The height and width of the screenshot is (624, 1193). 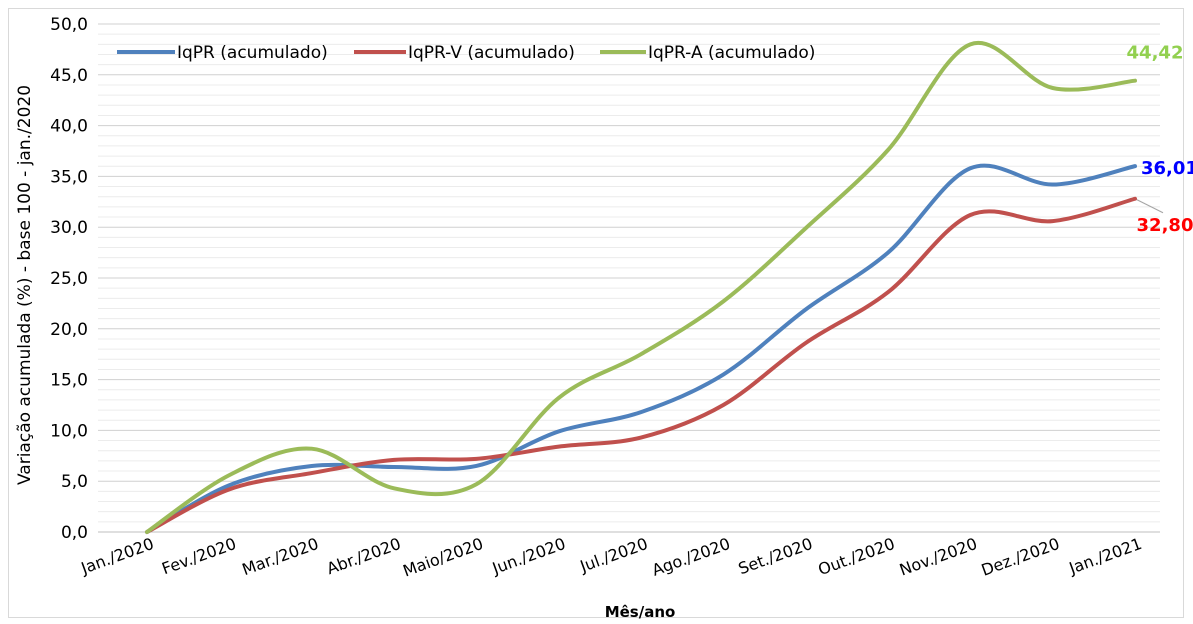 What do you see at coordinates (938, 557) in the screenshot?
I see `x-tick-label: Nov./2020` at bounding box center [938, 557].